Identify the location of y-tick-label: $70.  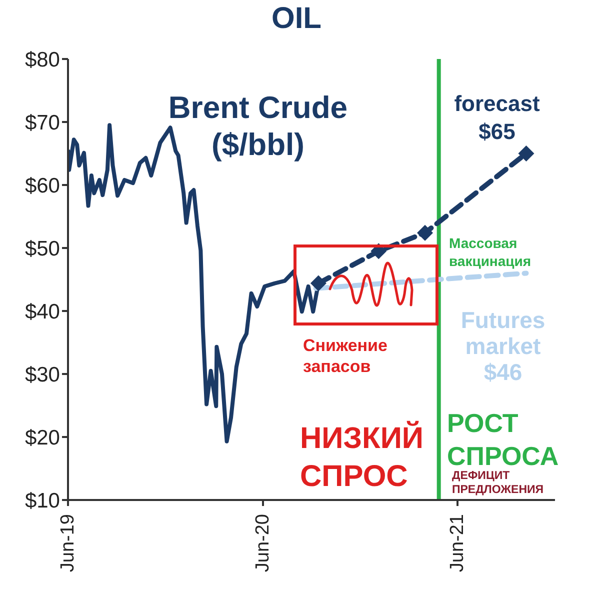
(42, 122).